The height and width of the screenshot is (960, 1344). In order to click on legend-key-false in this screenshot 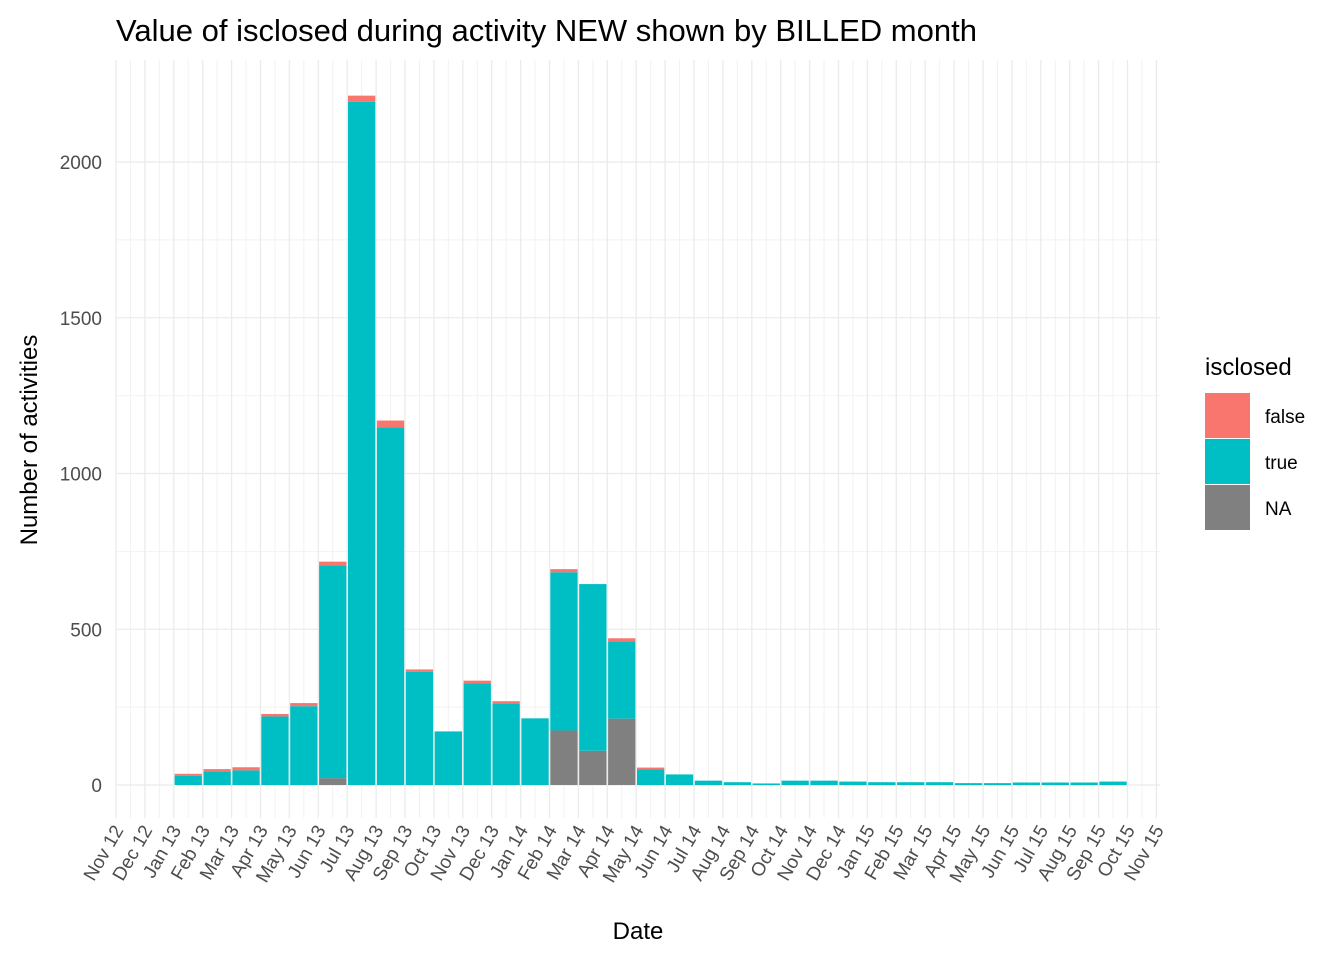, I will do `click(1227, 415)`.